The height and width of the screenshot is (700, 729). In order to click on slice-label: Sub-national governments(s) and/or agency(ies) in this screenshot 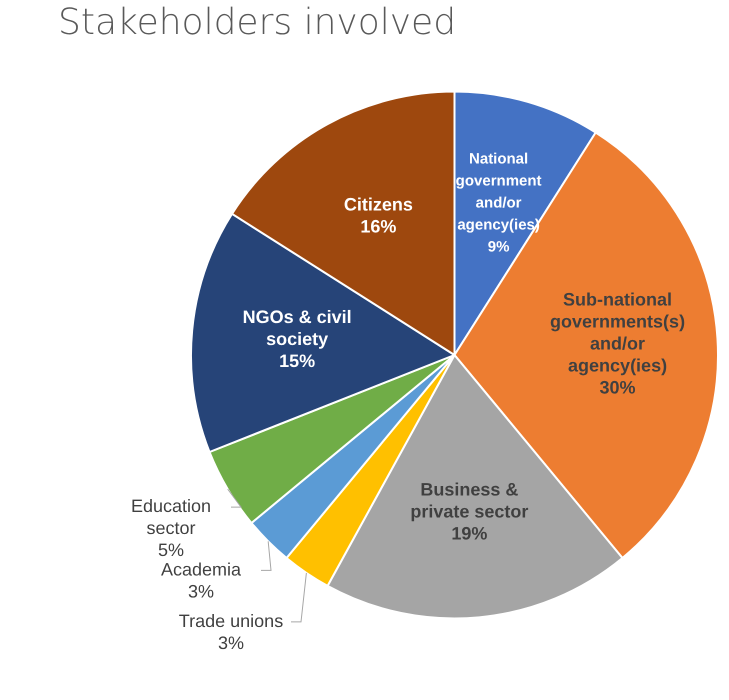, I will do `click(618, 333)`.